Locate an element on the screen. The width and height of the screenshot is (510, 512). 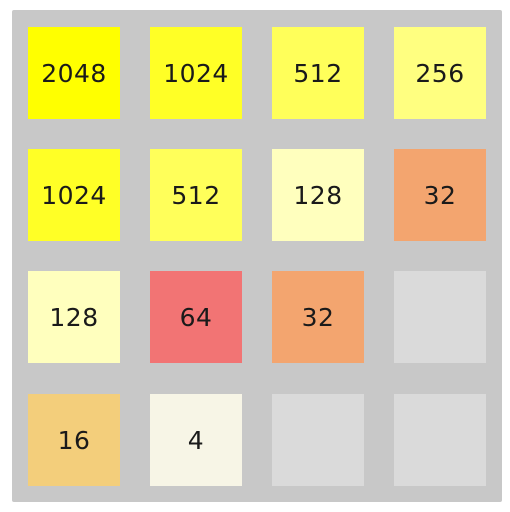
tile-r3-c3 is located at coordinates (440, 440).